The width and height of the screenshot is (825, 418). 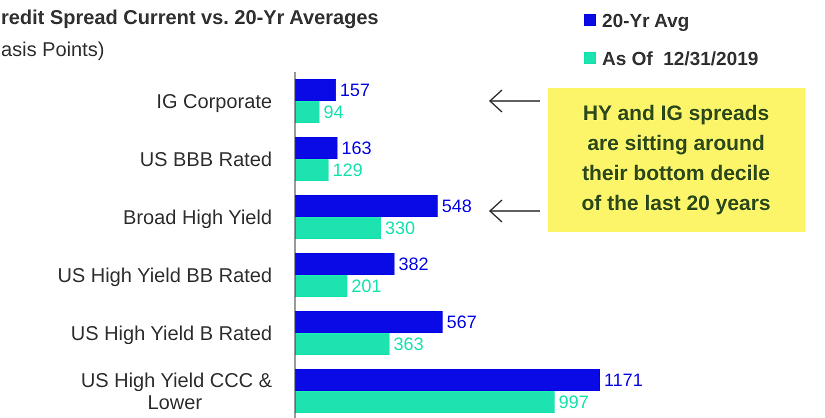 What do you see at coordinates (680, 59) in the screenshot?
I see `legend-label: As Of 12/31/2019` at bounding box center [680, 59].